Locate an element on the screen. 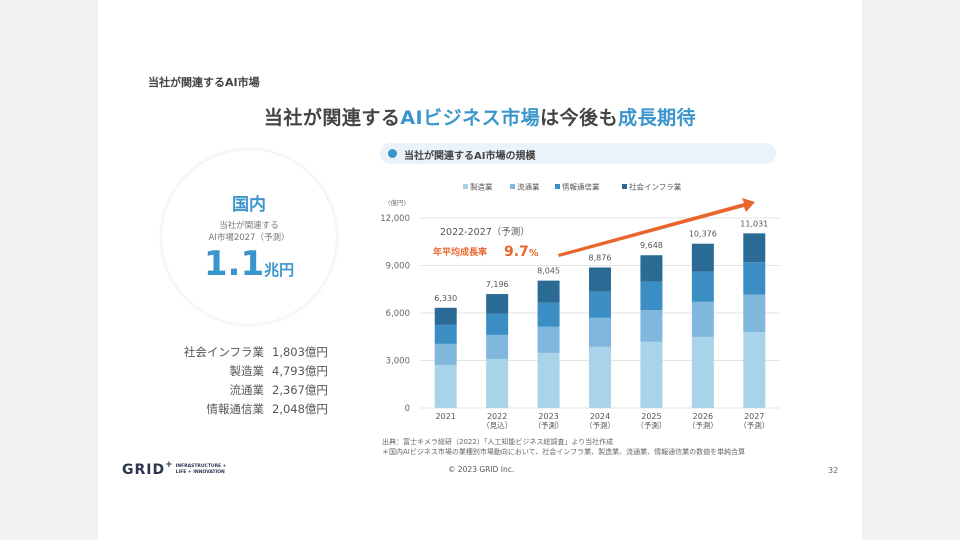 The image size is (960, 540). annotation-cagr-label: 年平均成長率 is located at coordinates (460, 252).